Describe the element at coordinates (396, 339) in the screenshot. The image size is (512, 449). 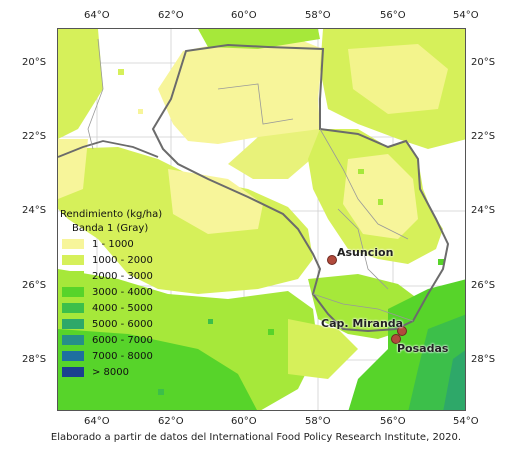
I see `city-marker-posadas` at that location.